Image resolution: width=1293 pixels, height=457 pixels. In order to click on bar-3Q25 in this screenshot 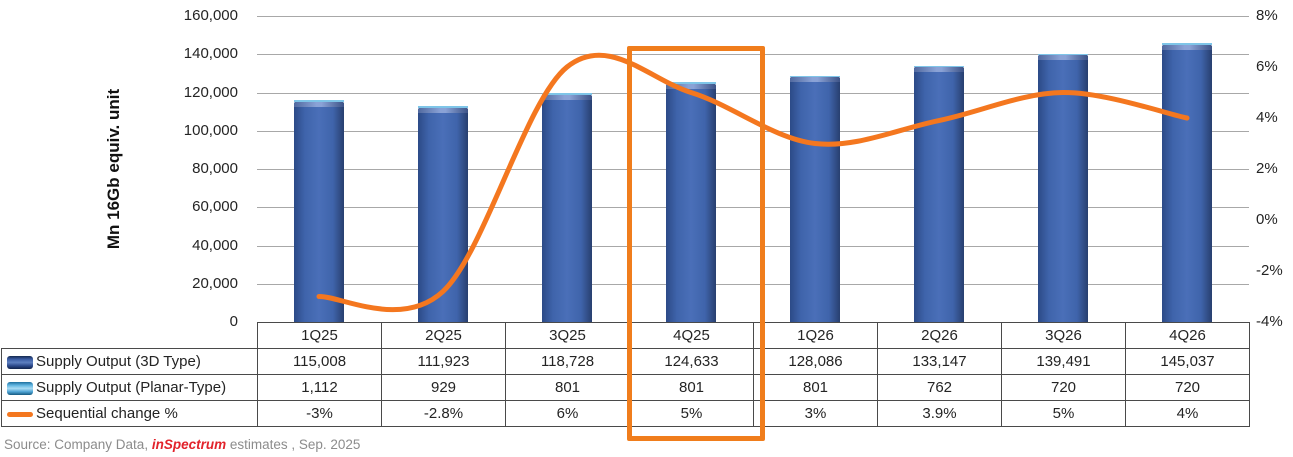, I will do `click(567, 207)`.